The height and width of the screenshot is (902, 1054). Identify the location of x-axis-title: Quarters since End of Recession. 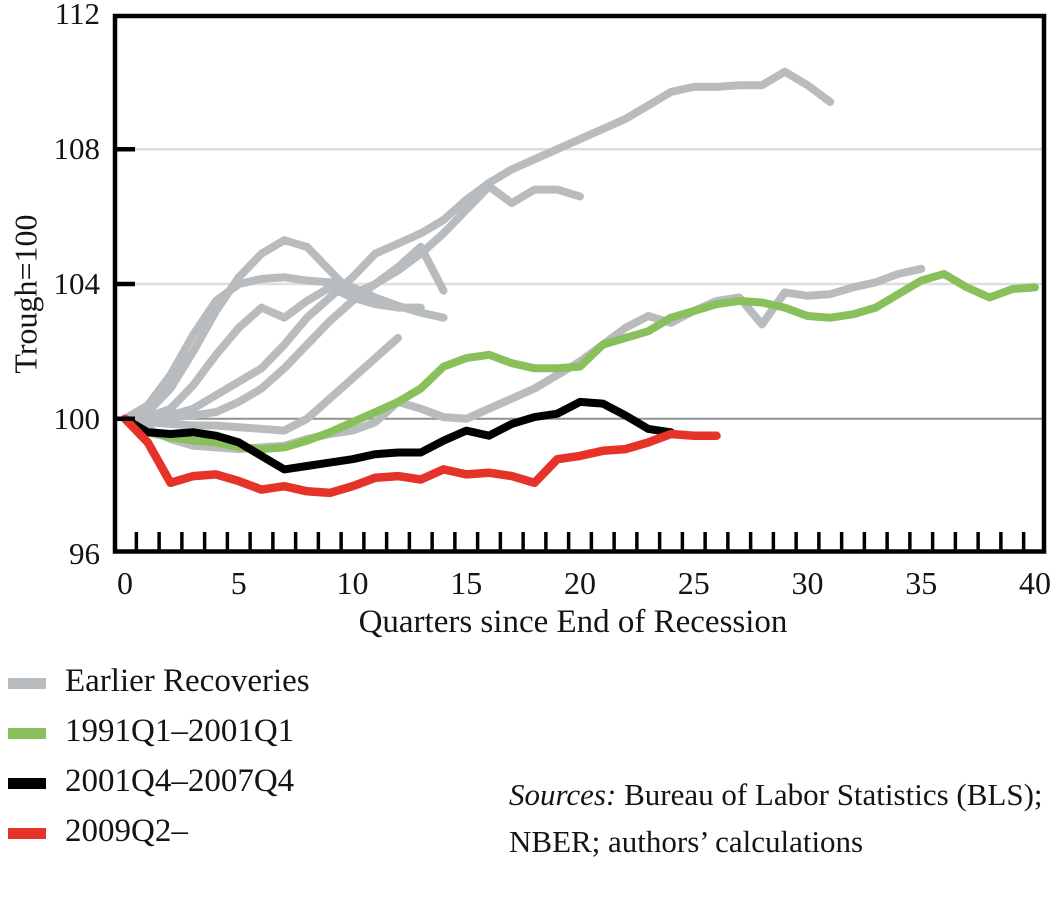
(573, 622).